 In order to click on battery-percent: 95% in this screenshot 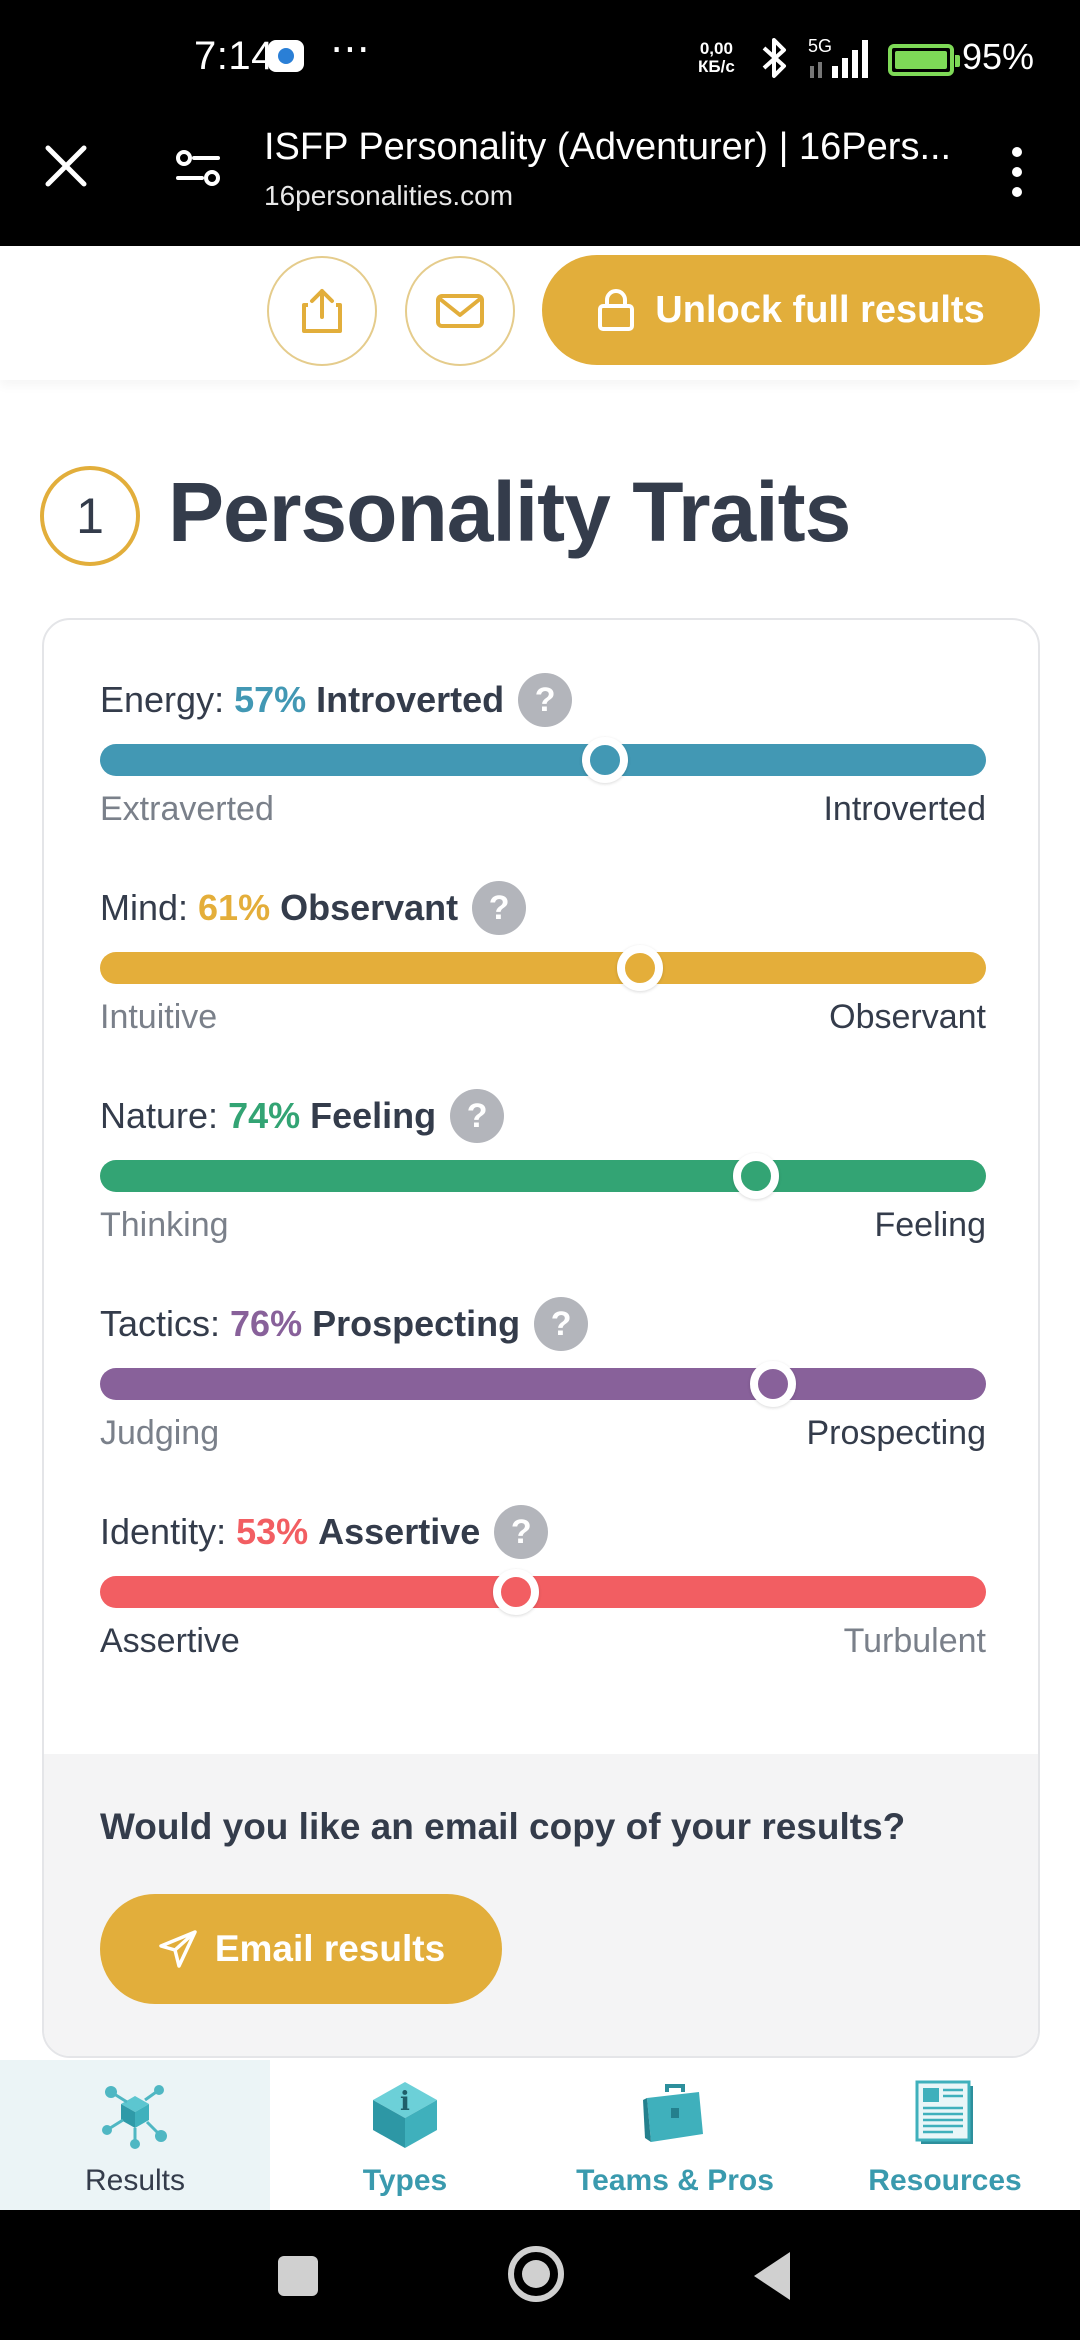, I will do `click(998, 56)`.